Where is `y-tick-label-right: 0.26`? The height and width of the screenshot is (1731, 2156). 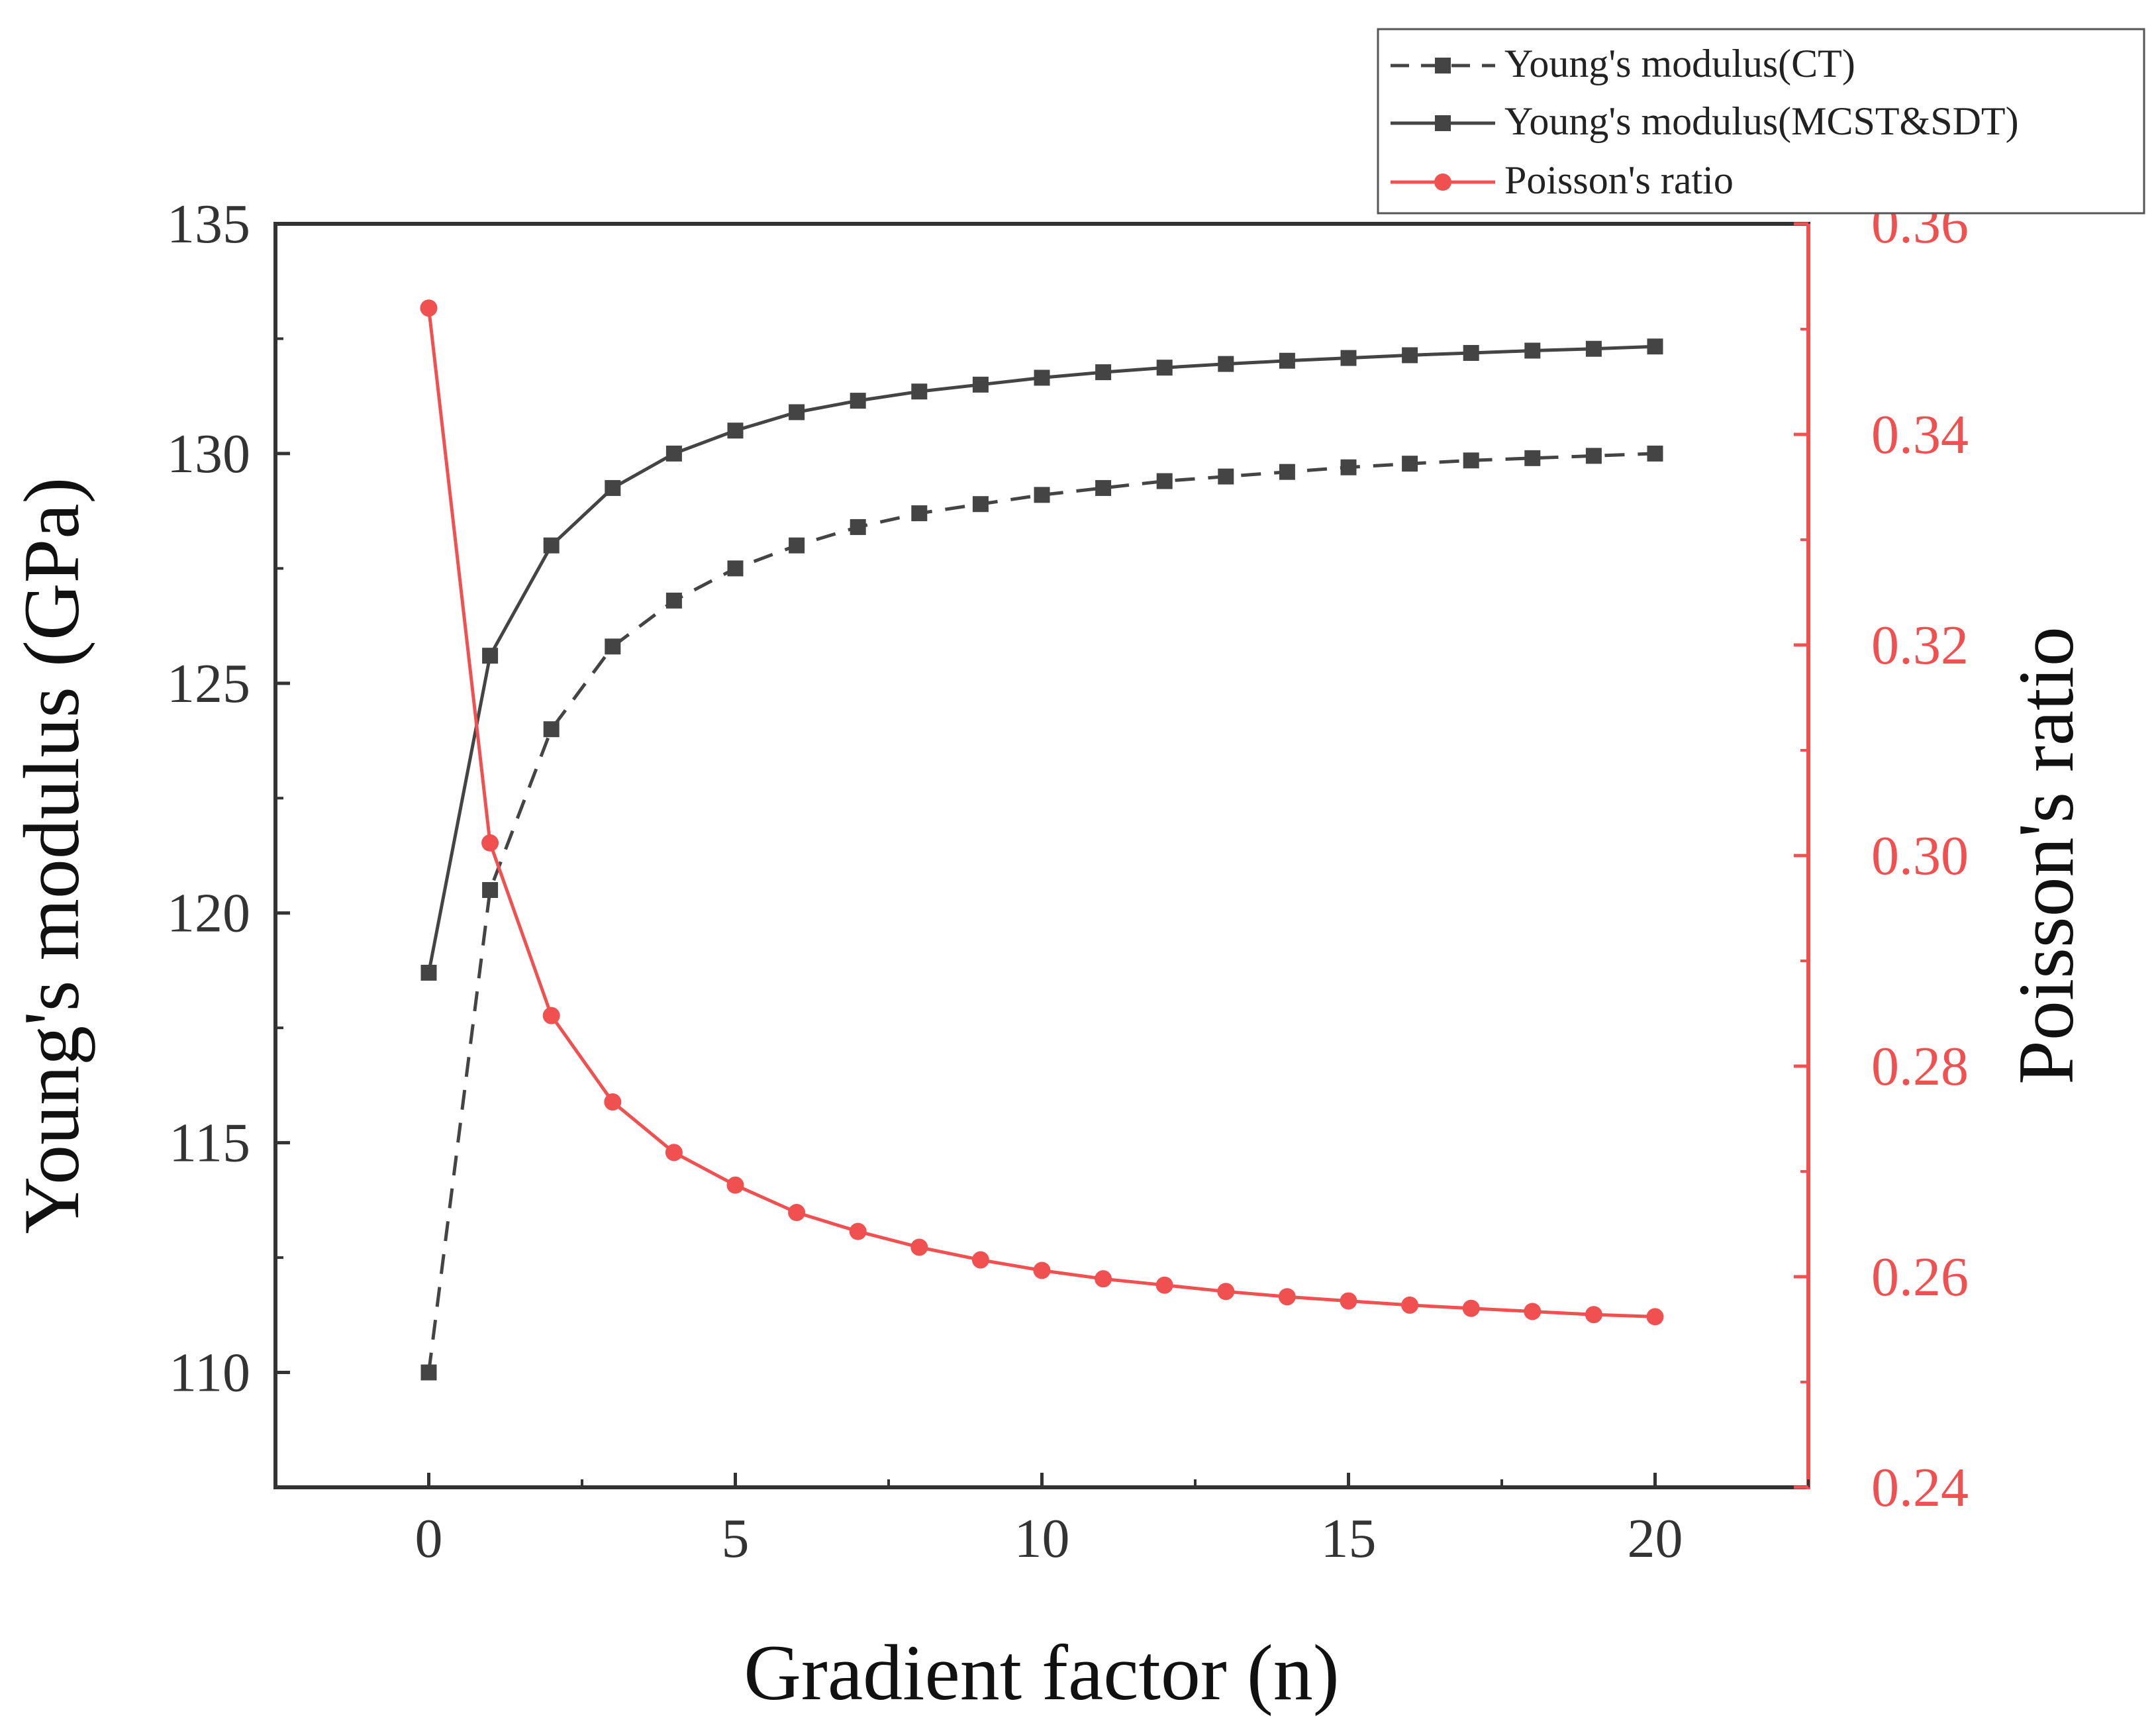
y-tick-label-right: 0.26 is located at coordinates (1920, 1277).